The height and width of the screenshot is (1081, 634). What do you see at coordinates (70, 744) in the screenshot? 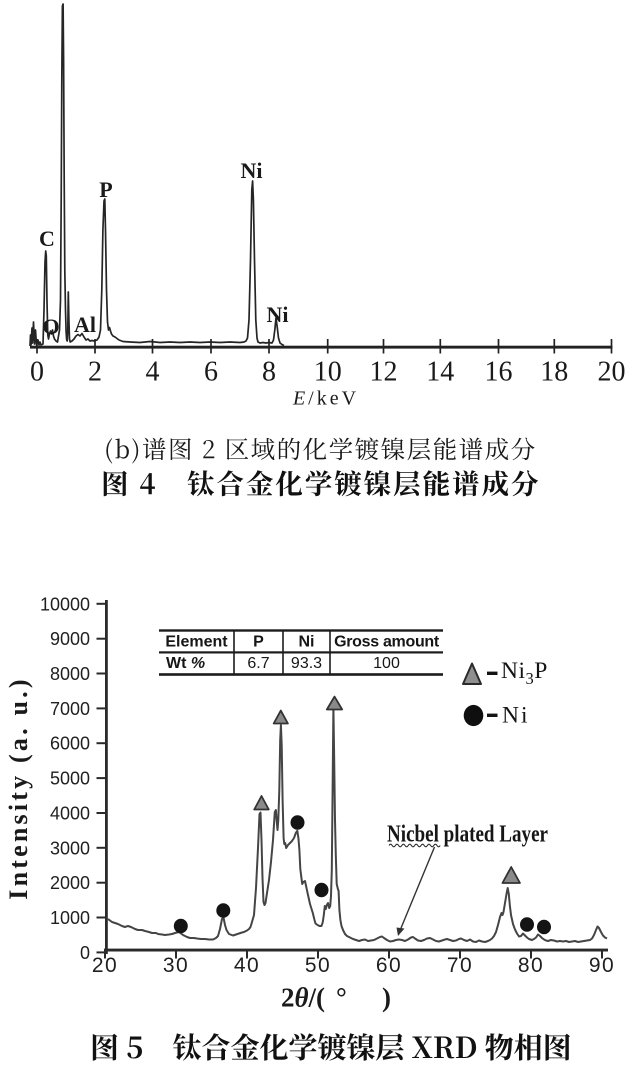
I see `svg-text: 6000` at bounding box center [70, 744].